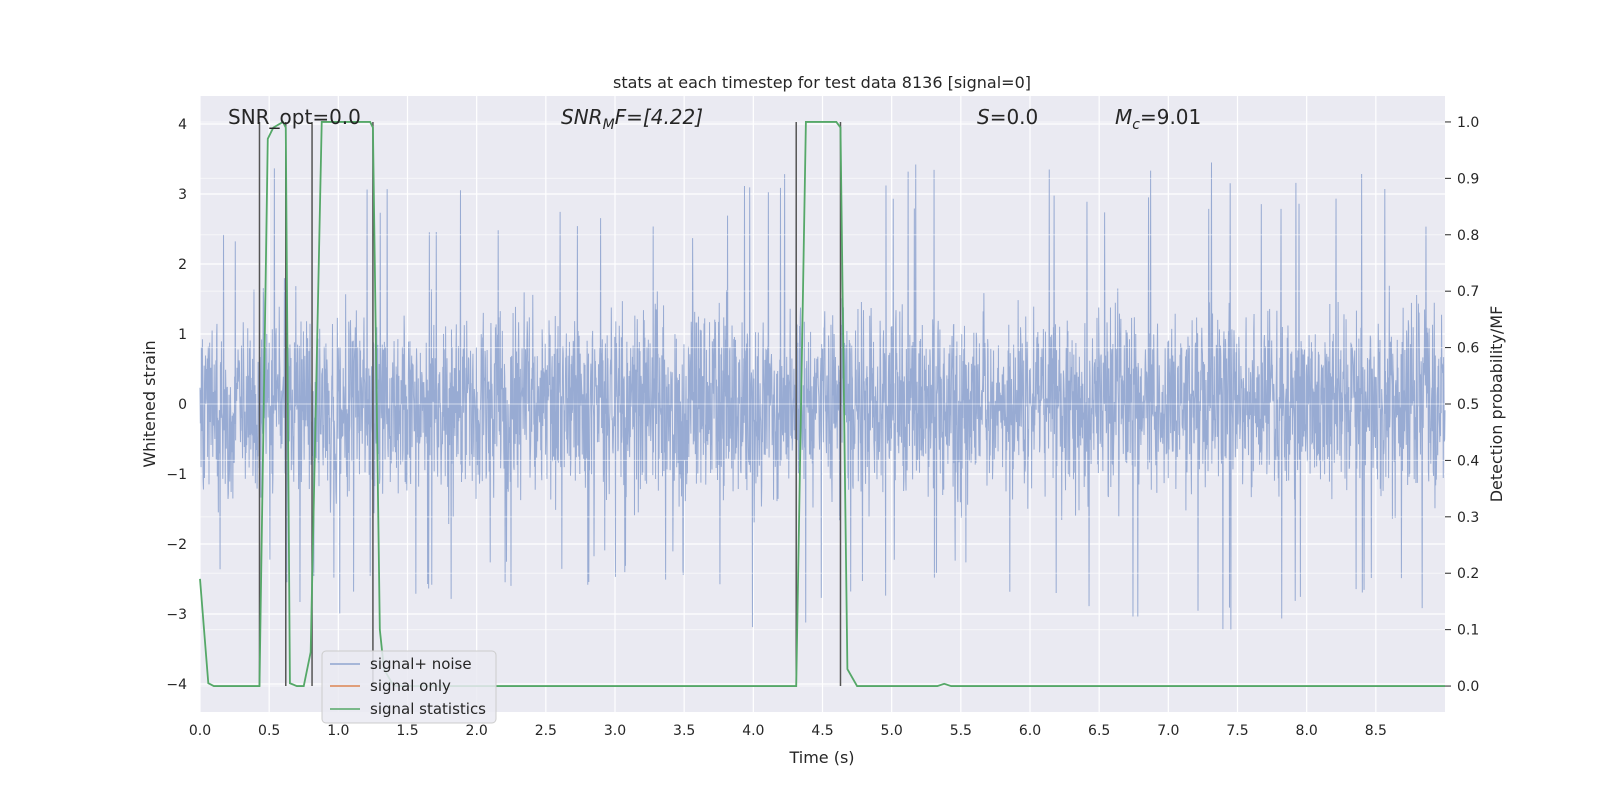  What do you see at coordinates (1099, 731) in the screenshot?
I see `x-tick-label: 6.5` at bounding box center [1099, 731].